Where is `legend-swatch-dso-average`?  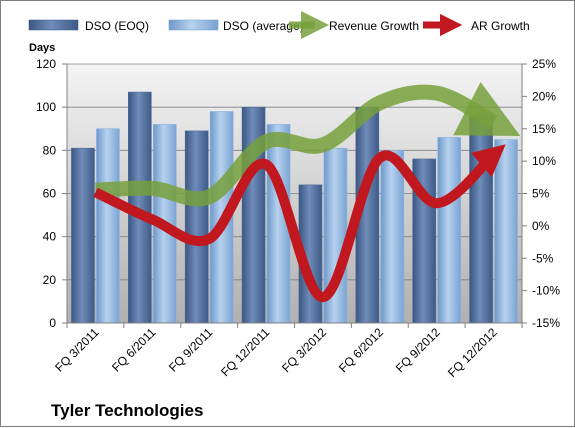 legend-swatch-dso-average is located at coordinates (193, 25).